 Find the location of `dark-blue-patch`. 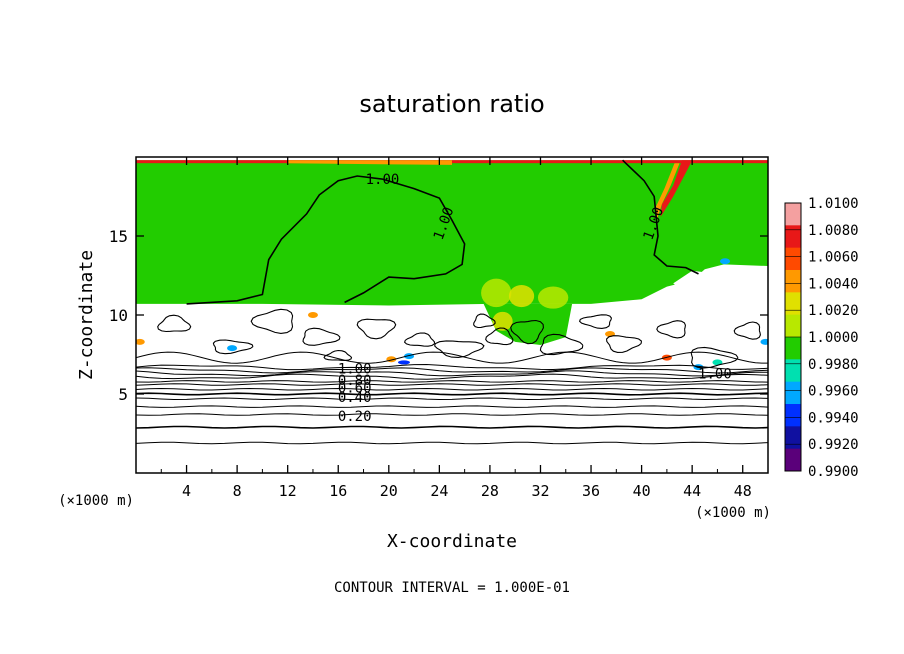

dark-blue-patch is located at coordinates (403, 362).